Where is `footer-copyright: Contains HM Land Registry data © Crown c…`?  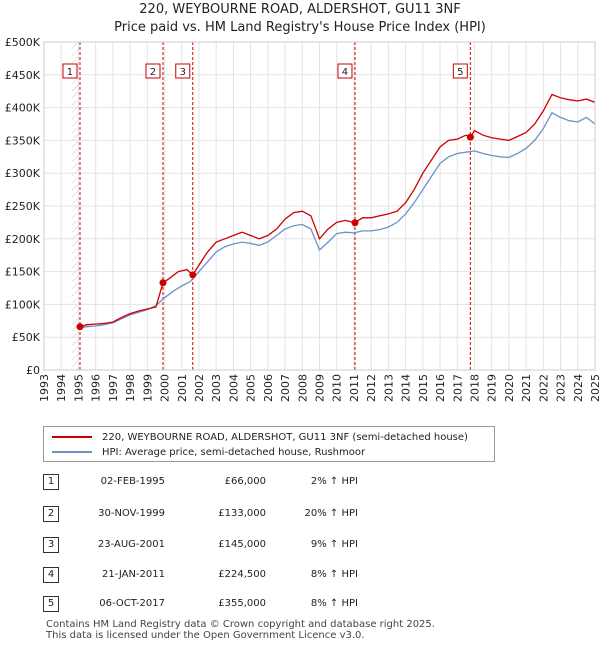
footer-copyright: Contains HM Land Registry data © Crown c… is located at coordinates (240, 624).